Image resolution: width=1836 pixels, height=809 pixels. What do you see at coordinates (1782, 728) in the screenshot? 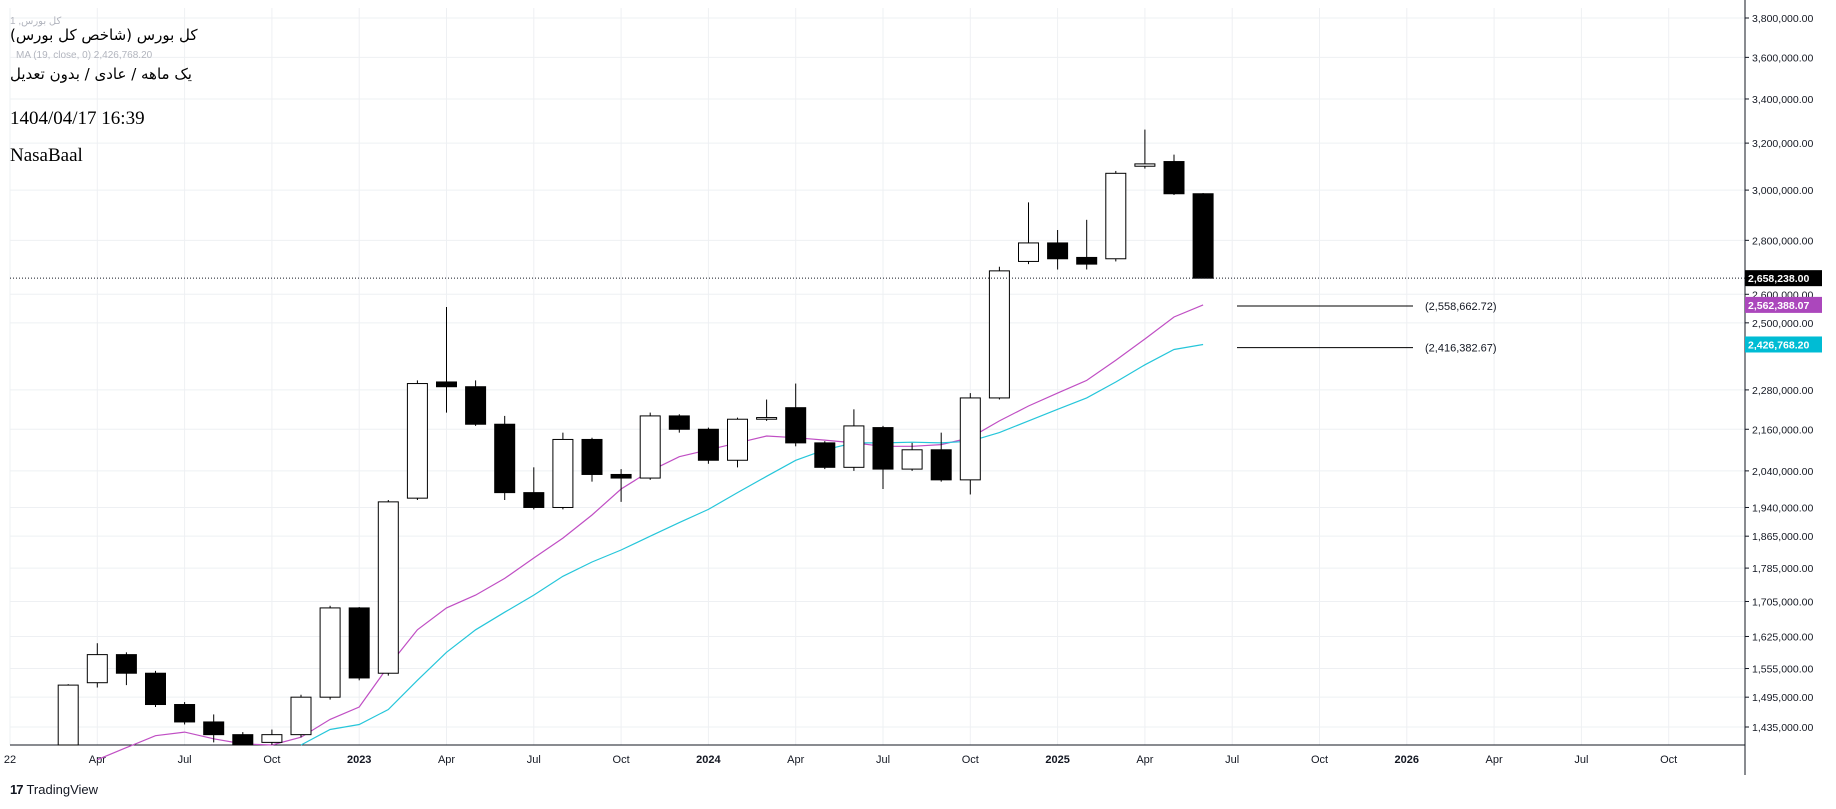
I see `price-axis-label: 1,435,000.00` at bounding box center [1782, 728].